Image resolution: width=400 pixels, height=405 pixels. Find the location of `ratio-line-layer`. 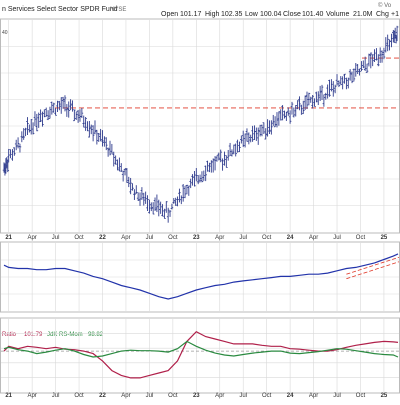

ratio-line-layer is located at coordinates (201, 276).